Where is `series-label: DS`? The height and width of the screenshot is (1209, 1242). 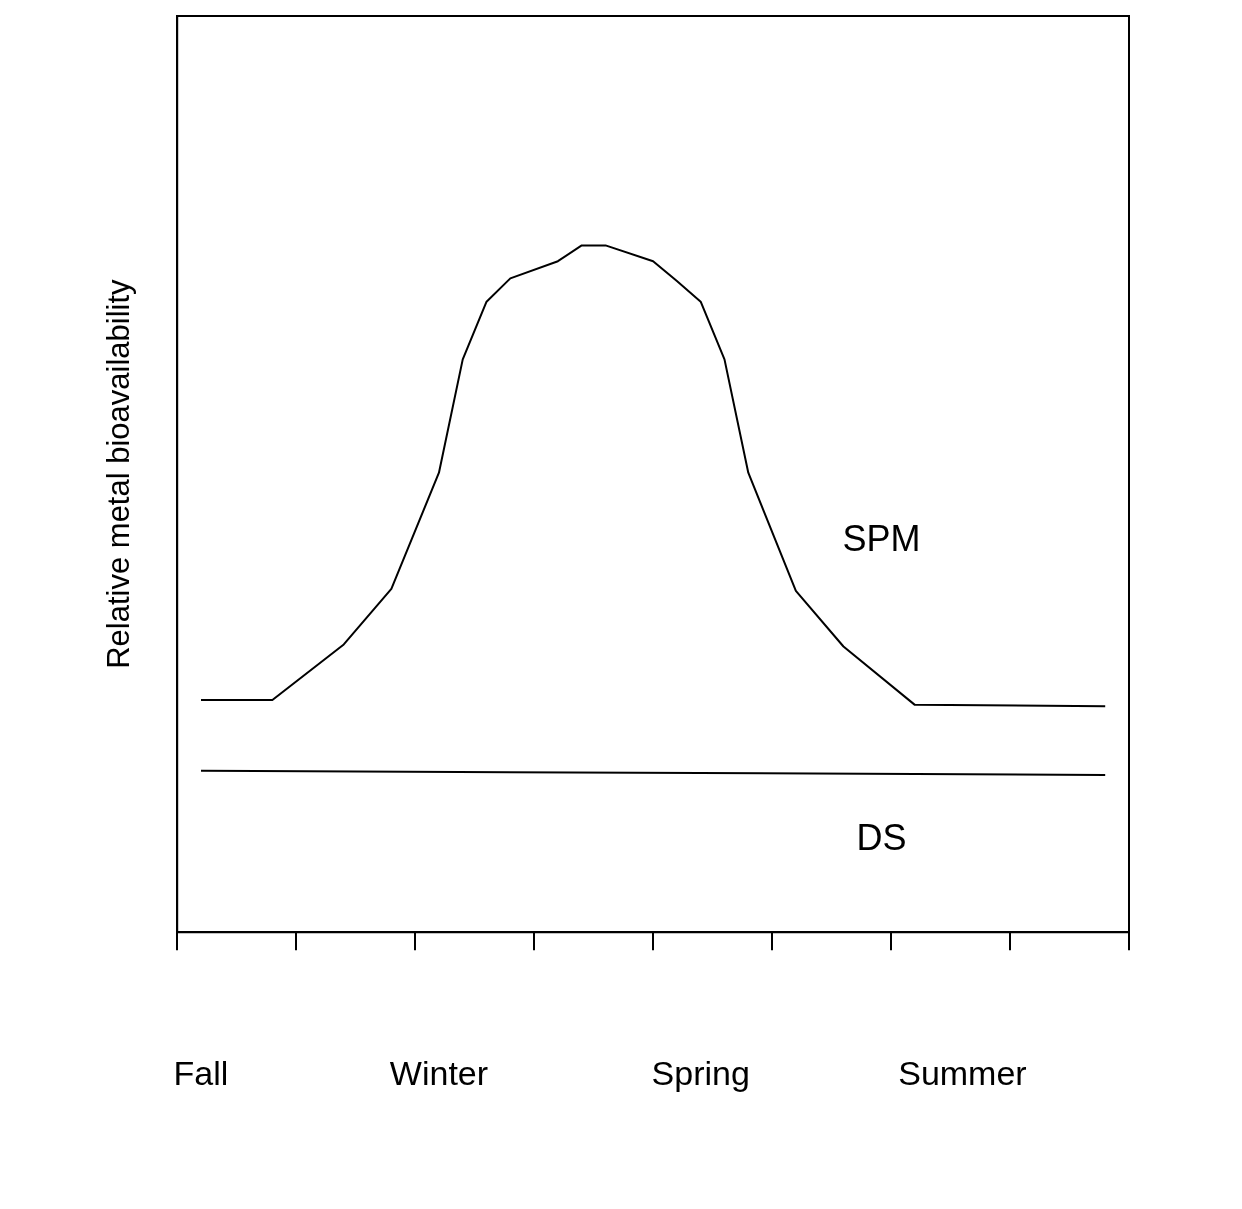 series-label: DS is located at coordinates (881, 837).